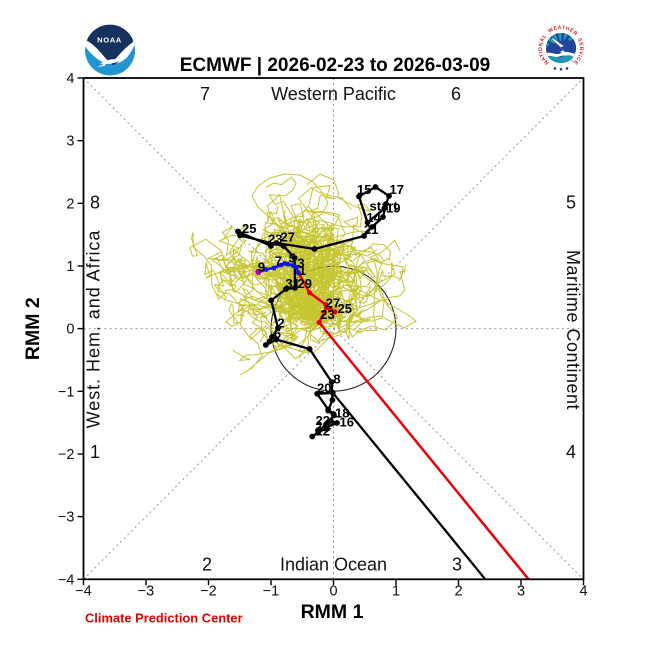  What do you see at coordinates (323, 420) in the screenshot?
I see `svg-text: 22` at bounding box center [323, 420].